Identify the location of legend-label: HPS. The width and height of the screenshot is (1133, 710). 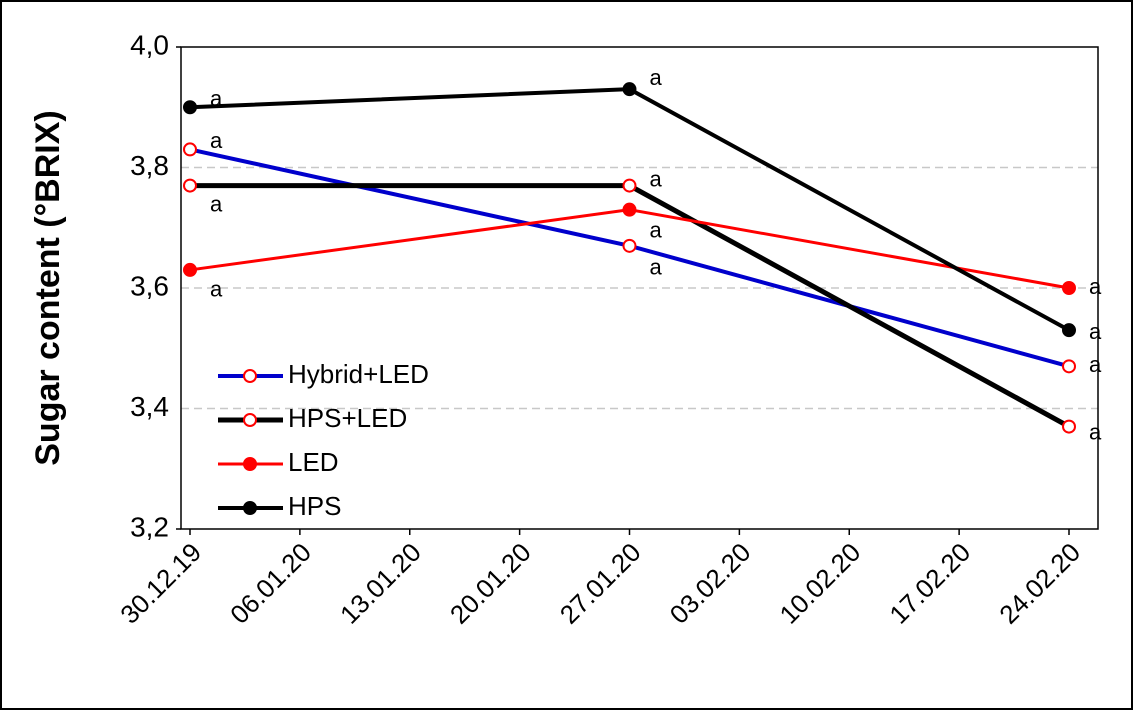
(314, 506).